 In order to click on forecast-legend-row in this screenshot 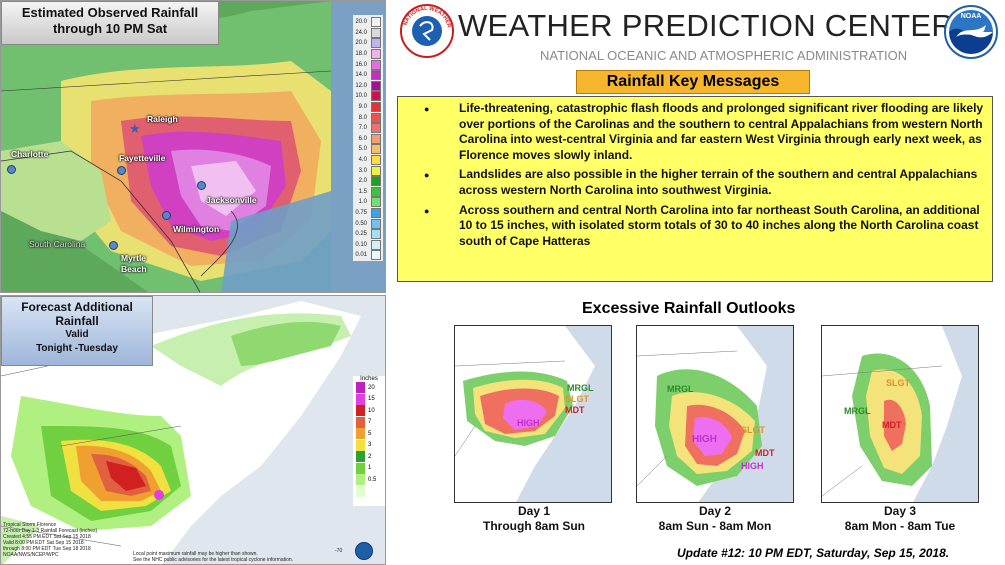, I will do `click(369, 491)`.